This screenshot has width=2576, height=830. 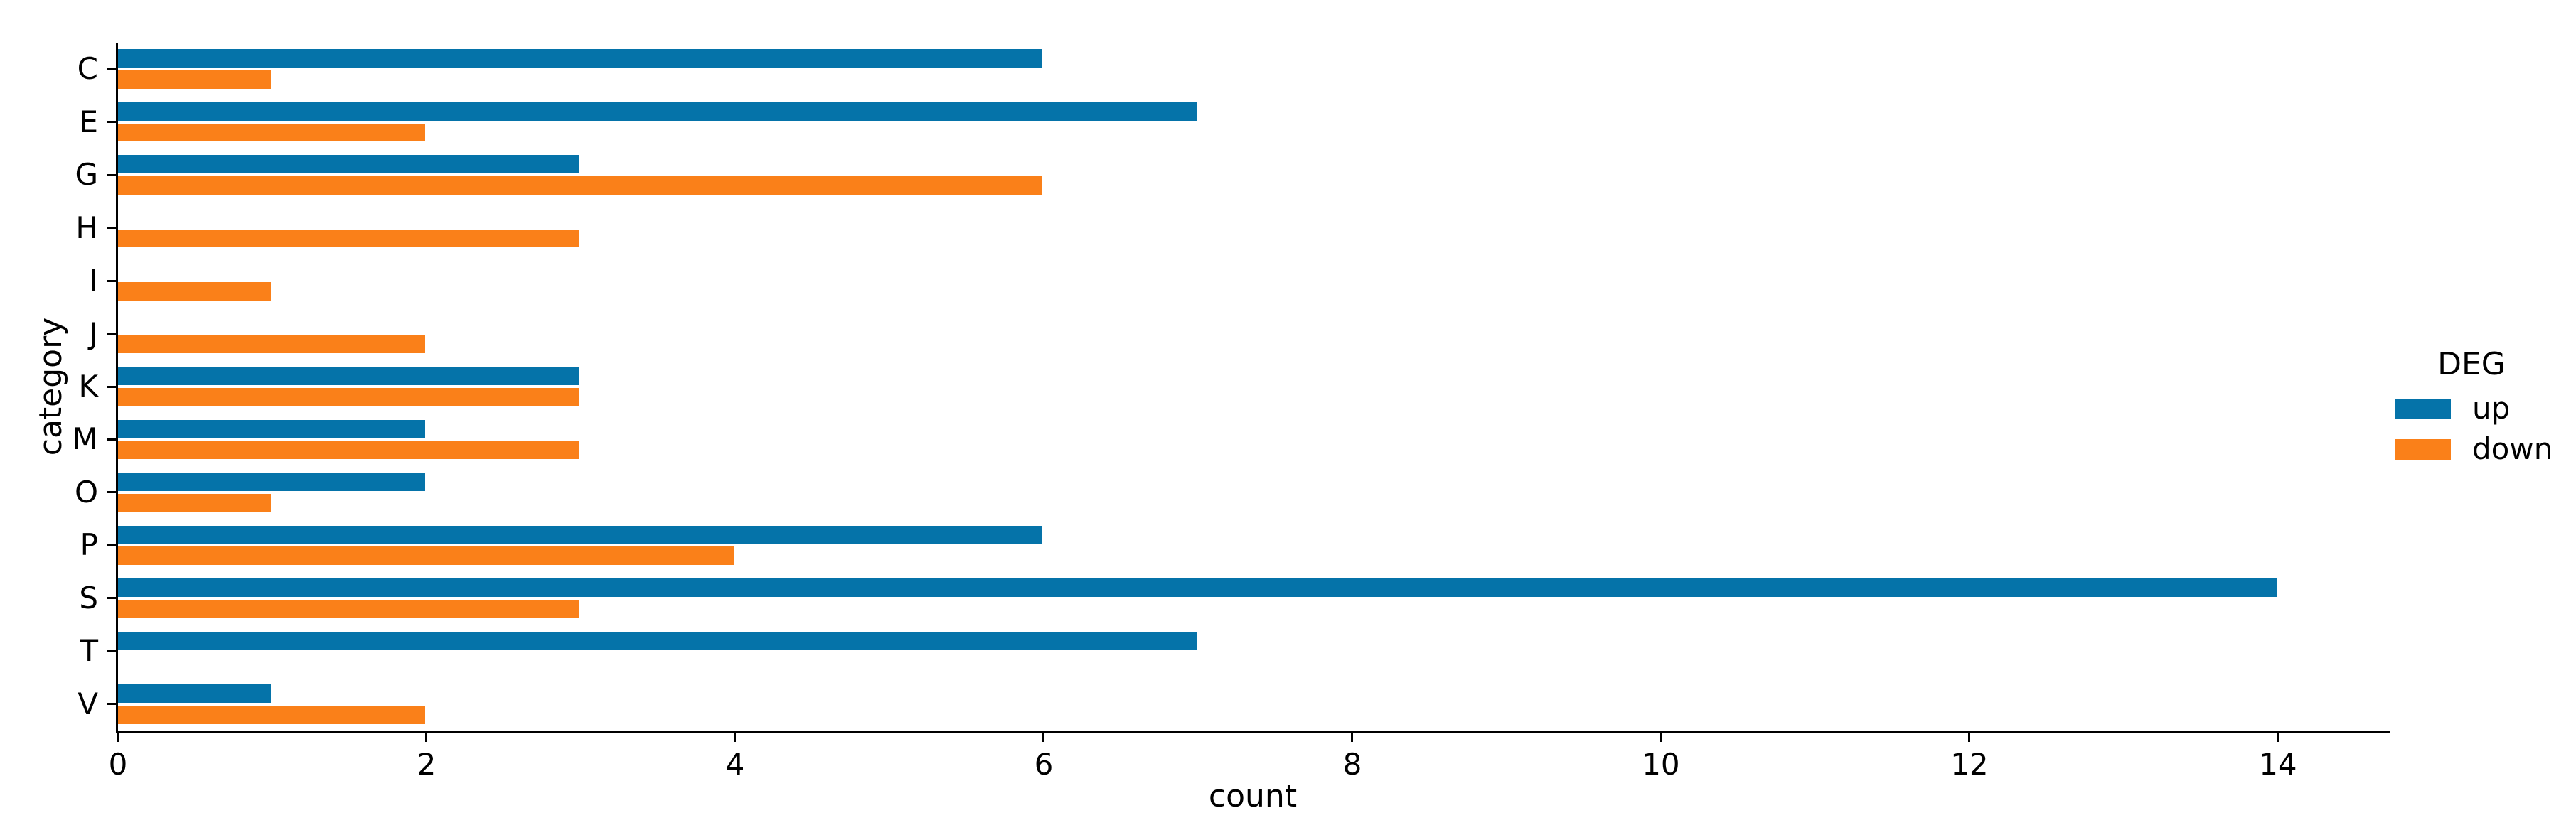 What do you see at coordinates (87, 69) in the screenshot?
I see `y-tick-label-C: C` at bounding box center [87, 69].